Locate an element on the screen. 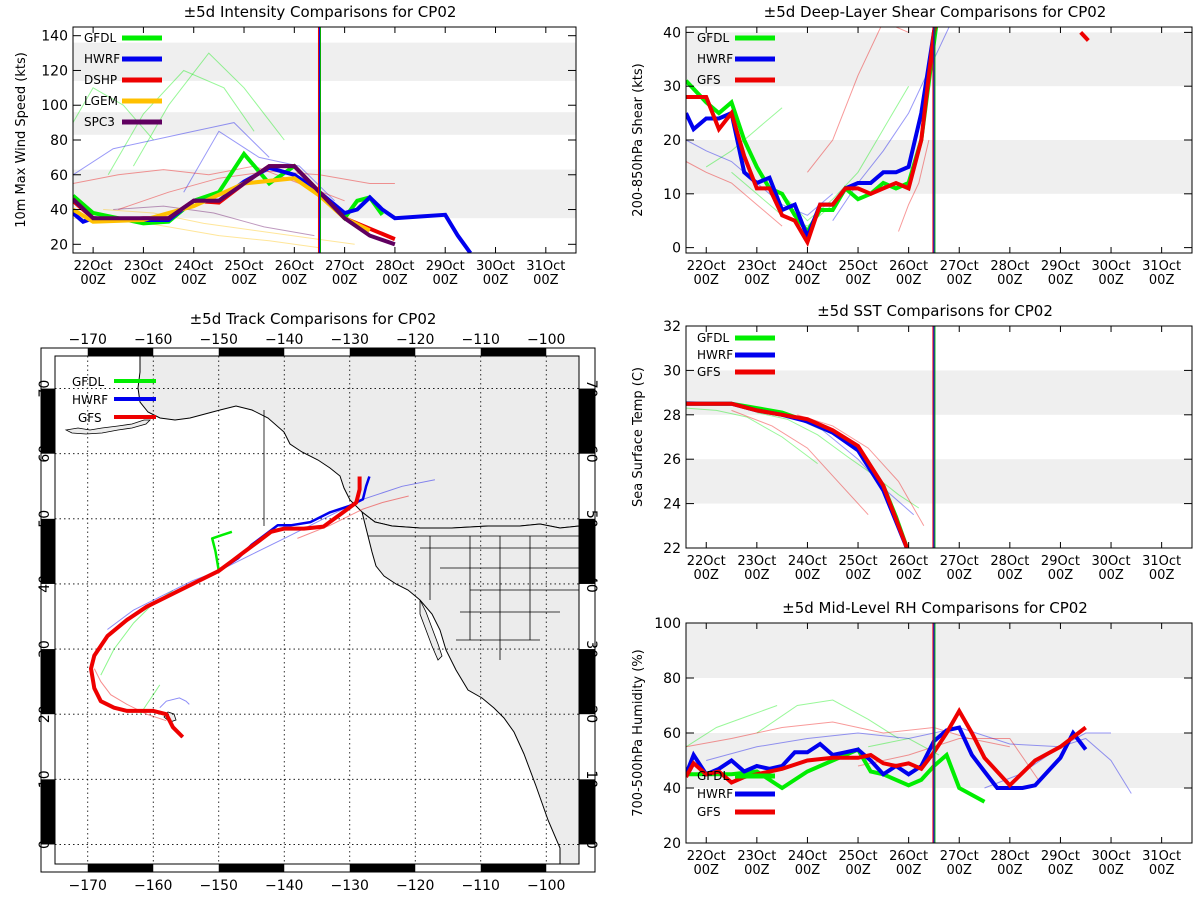  y-tick-label: 0 is located at coordinates (676, 249).